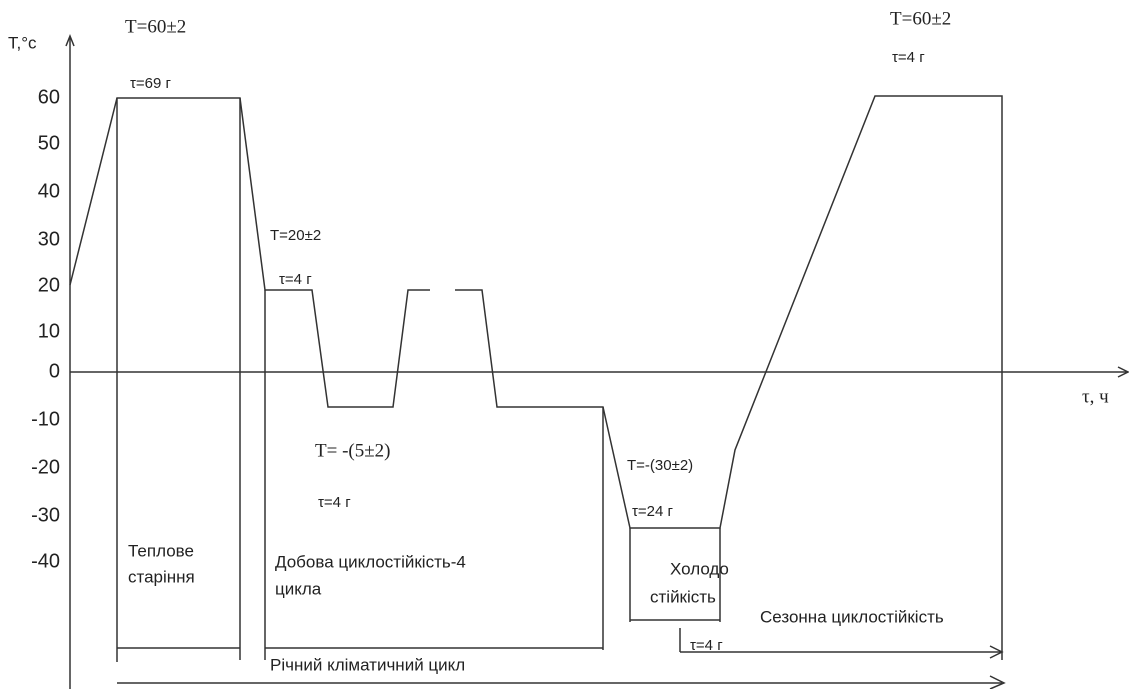  What do you see at coordinates (49, 285) in the screenshot?
I see `y-tick-label: 20` at bounding box center [49, 285].